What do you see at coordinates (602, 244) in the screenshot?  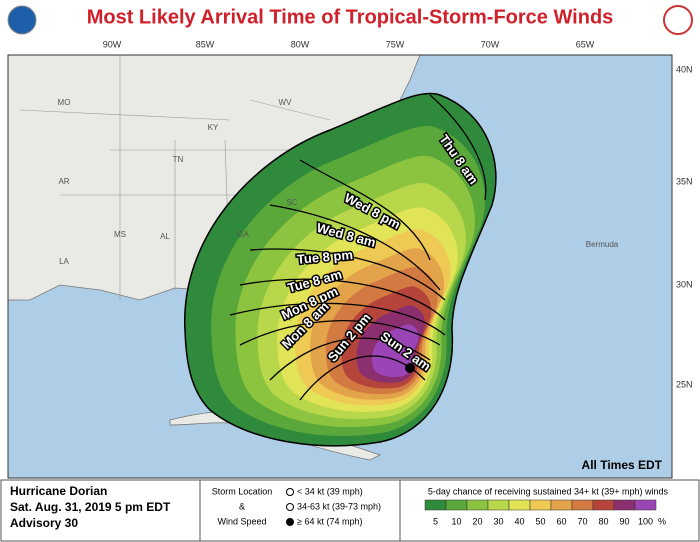 I see `place-label: Bermuda` at bounding box center [602, 244].